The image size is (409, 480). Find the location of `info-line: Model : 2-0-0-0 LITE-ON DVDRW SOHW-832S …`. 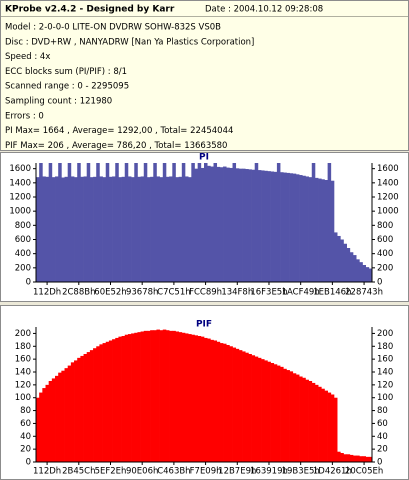

info-line: Model : 2-0-0-0 LITE-ON DVDRW SOHW-832S … is located at coordinates (113, 28).